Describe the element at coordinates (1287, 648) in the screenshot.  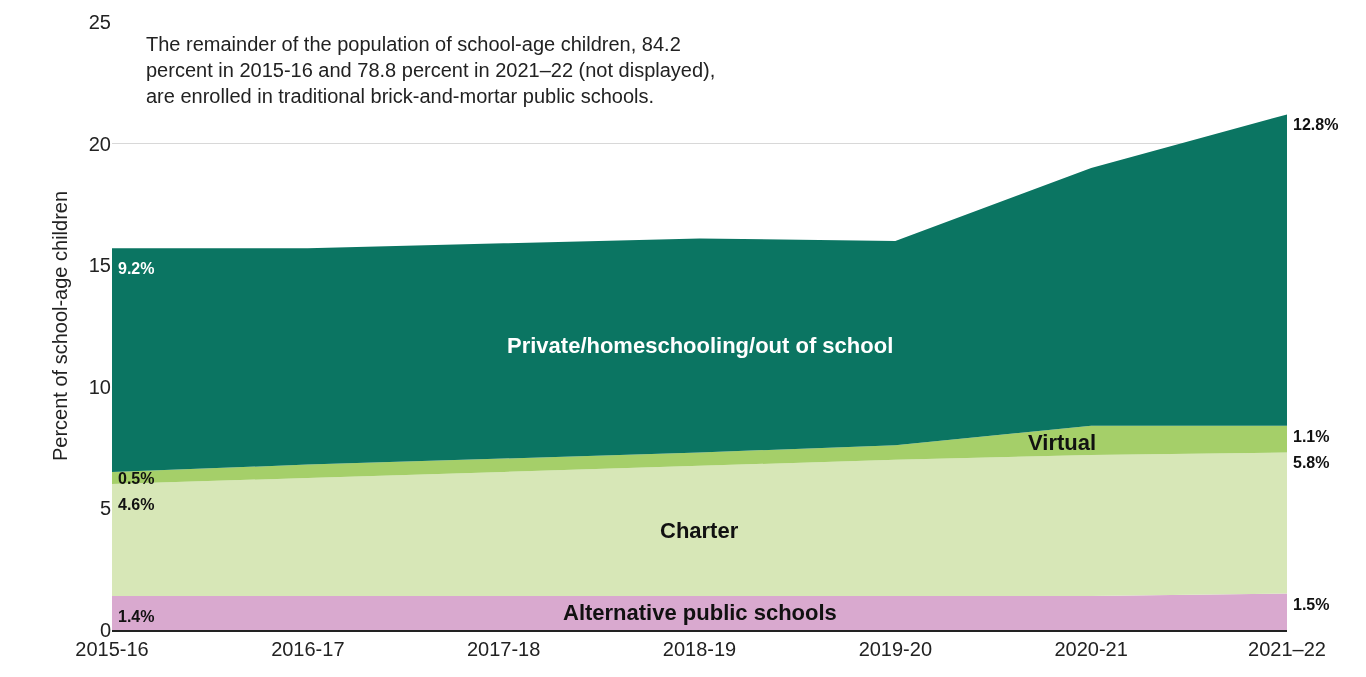
I see `x-tick-label: 2021–22` at that location.